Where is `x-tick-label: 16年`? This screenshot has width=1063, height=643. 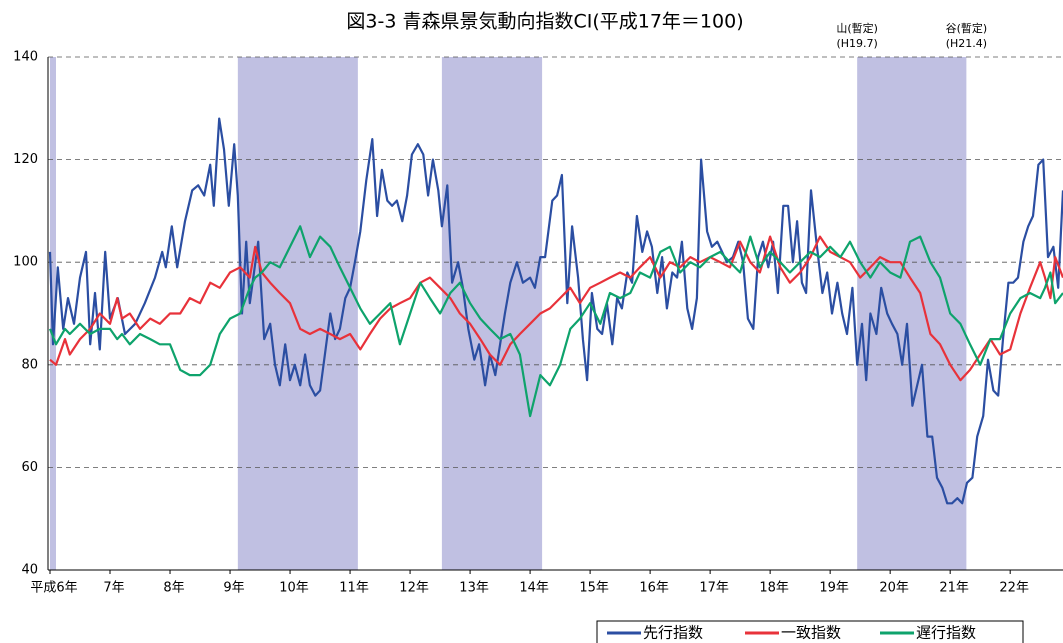 x-tick-label: 16年 is located at coordinates (654, 588).